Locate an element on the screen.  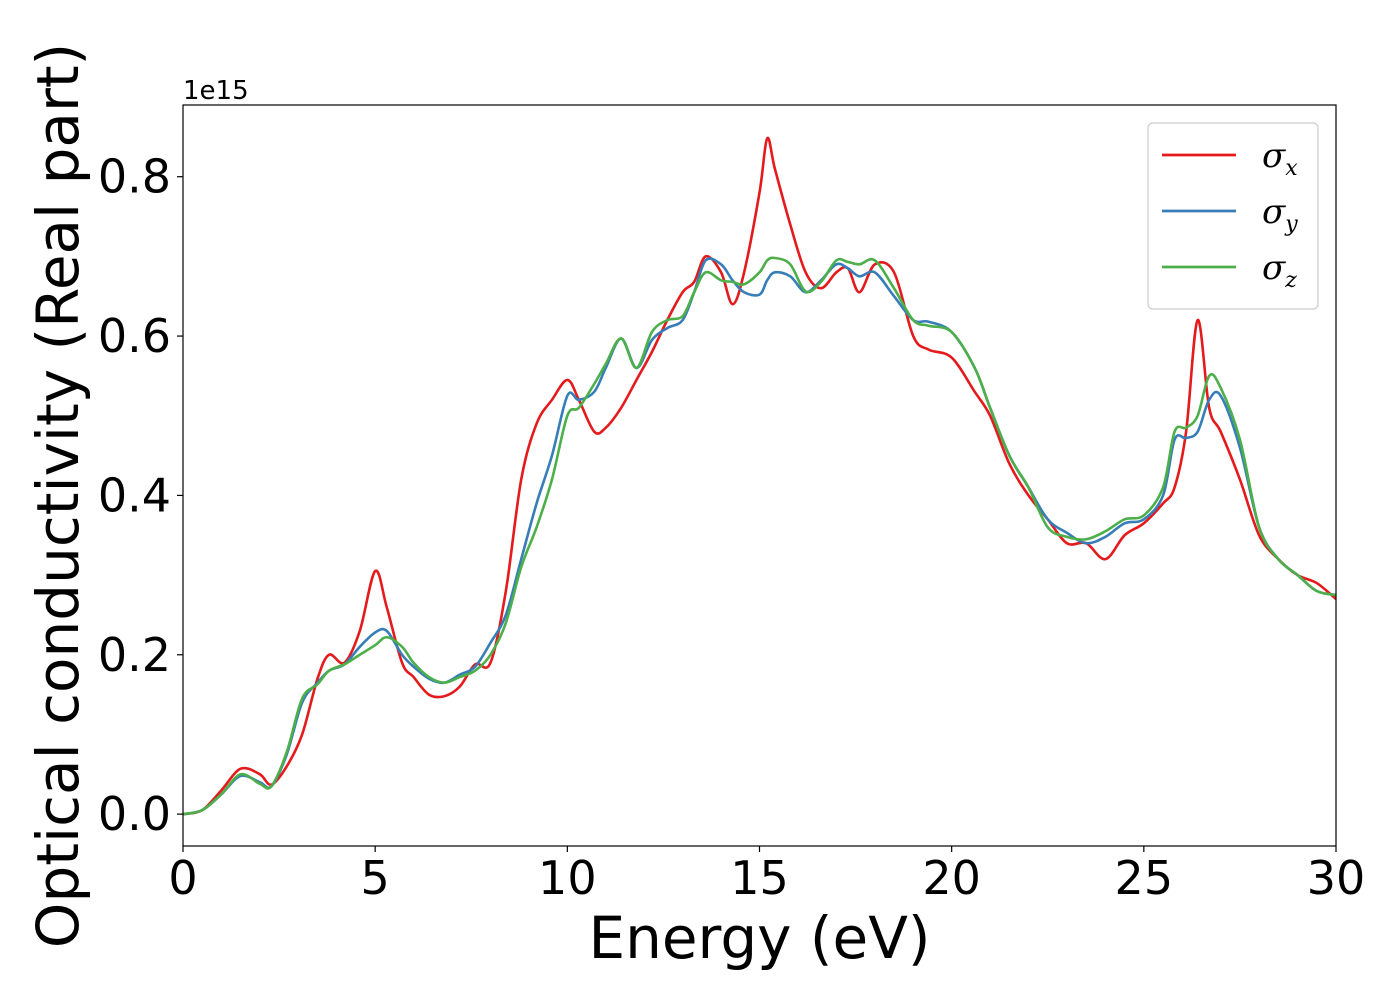
legend-label: σx is located at coordinates (1280, 158).